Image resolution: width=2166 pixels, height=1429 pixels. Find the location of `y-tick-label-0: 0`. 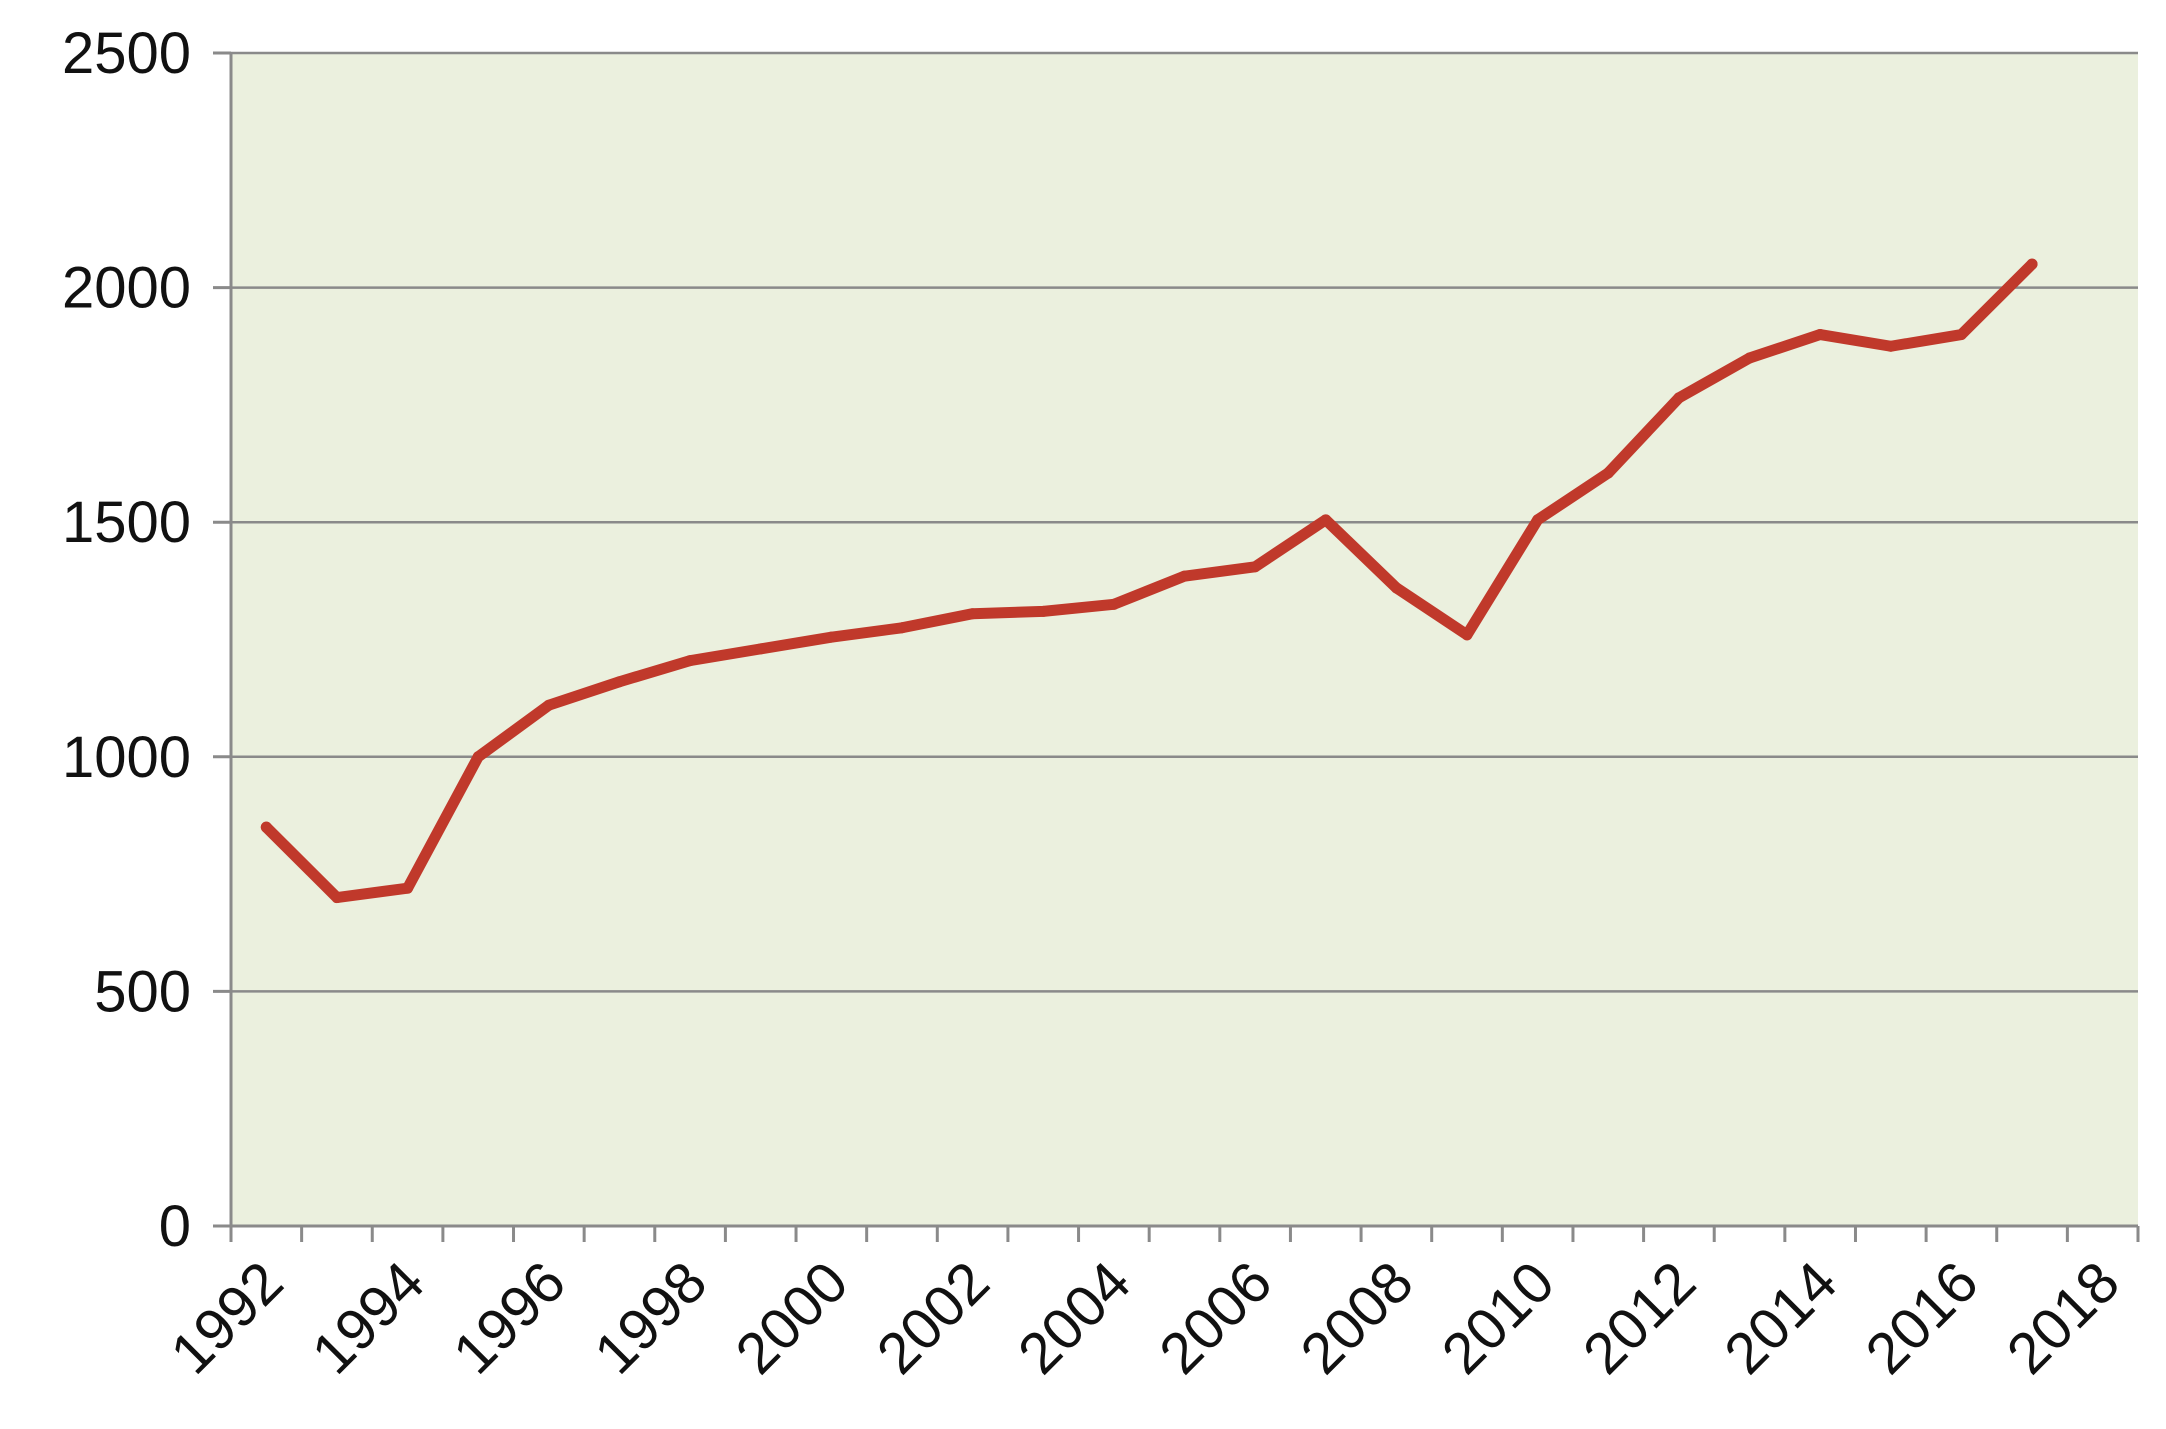

y-tick-label-0: 0 is located at coordinates (175, 1226).